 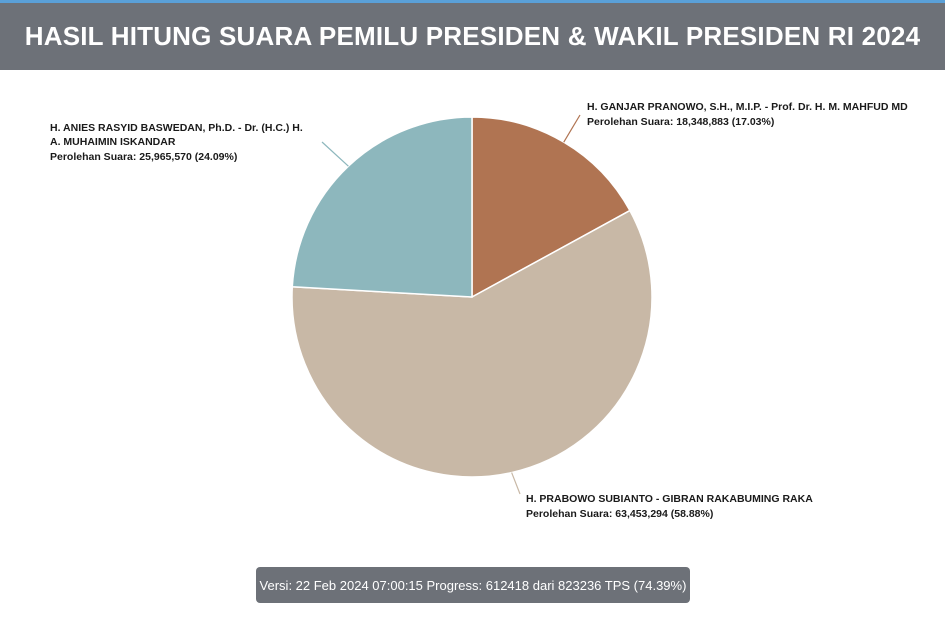 I want to click on slice-label-votes-2: Perolehan Suara: 63,453,294 (58.88%), so click(x=619, y=514).